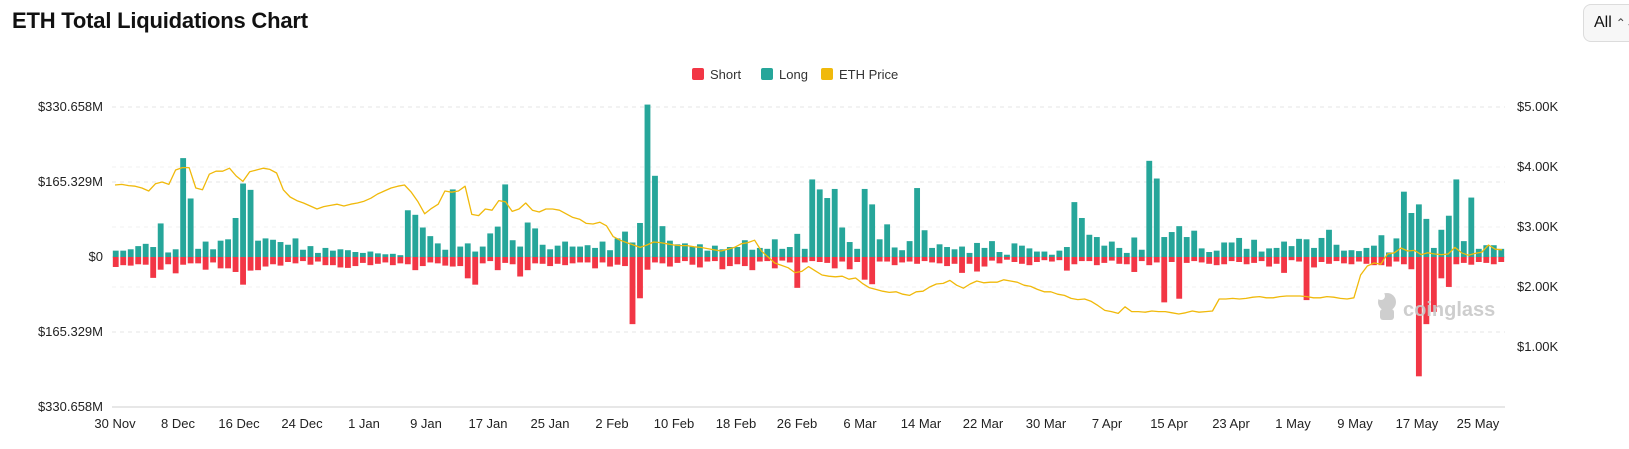  What do you see at coordinates (868, 74) in the screenshot?
I see `legend-label: ETH Price` at bounding box center [868, 74].